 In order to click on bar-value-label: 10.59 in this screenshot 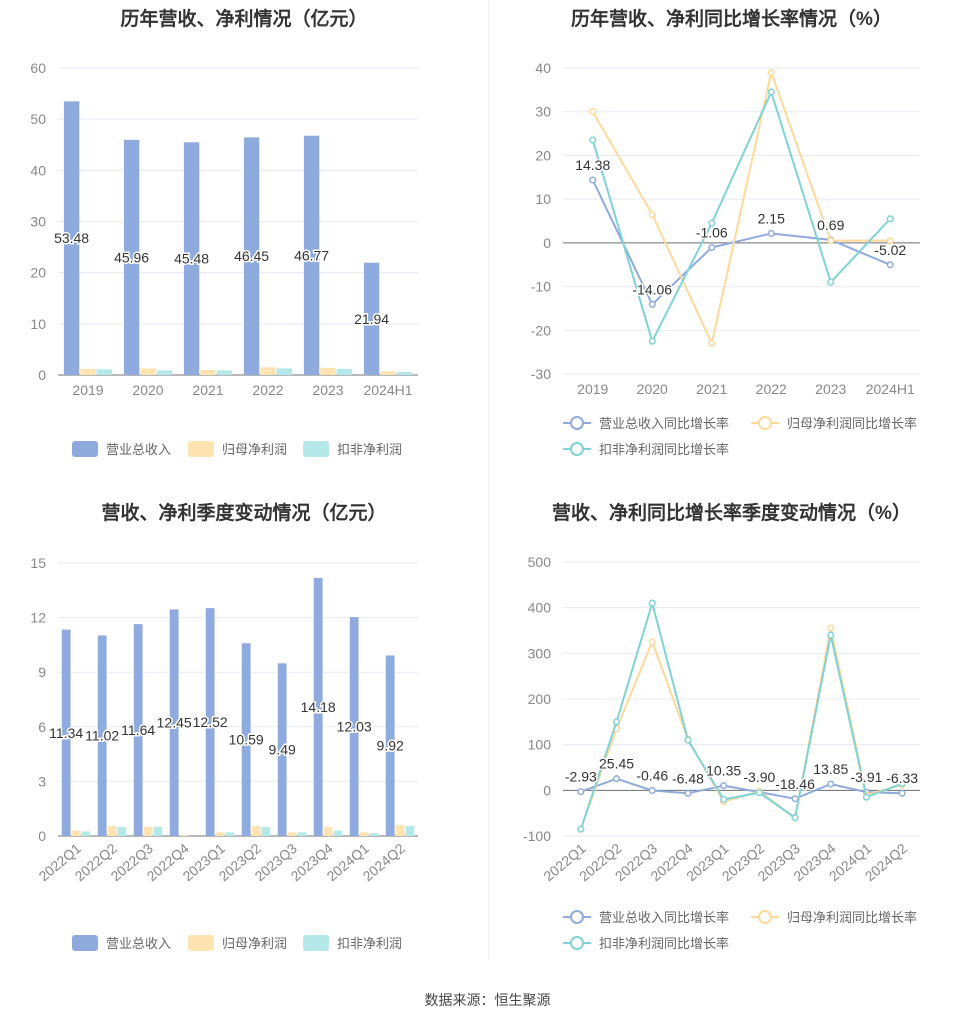, I will do `click(246, 740)`.